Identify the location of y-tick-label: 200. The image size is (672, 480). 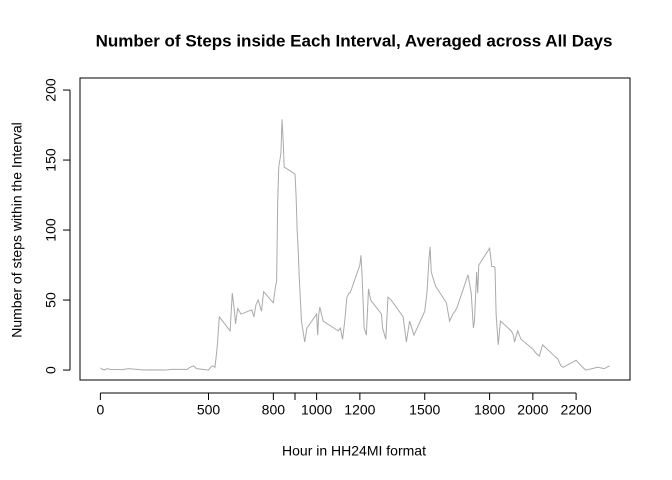
(51, 90).